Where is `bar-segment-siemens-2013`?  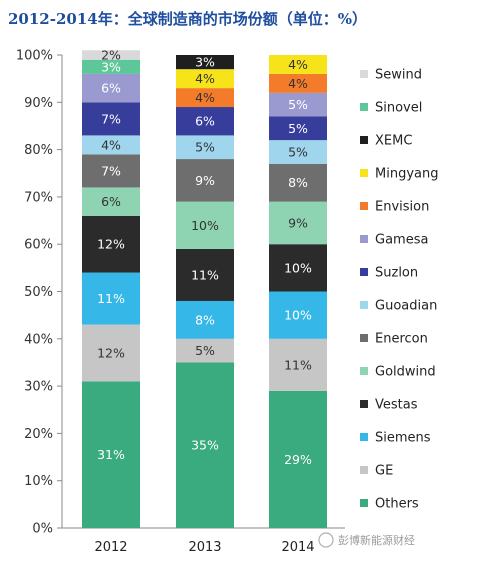 bar-segment-siemens-2013 is located at coordinates (205, 319).